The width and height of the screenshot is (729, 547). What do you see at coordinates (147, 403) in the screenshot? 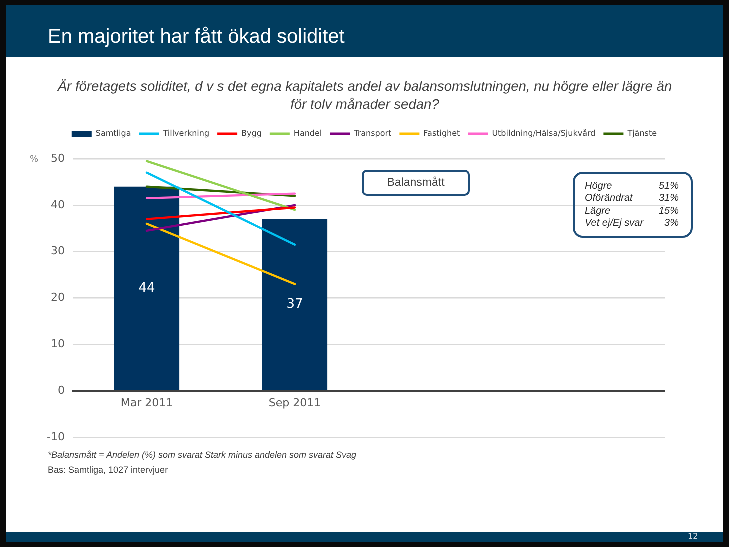
I see `x-tick-label: Mar 2011` at bounding box center [147, 403].